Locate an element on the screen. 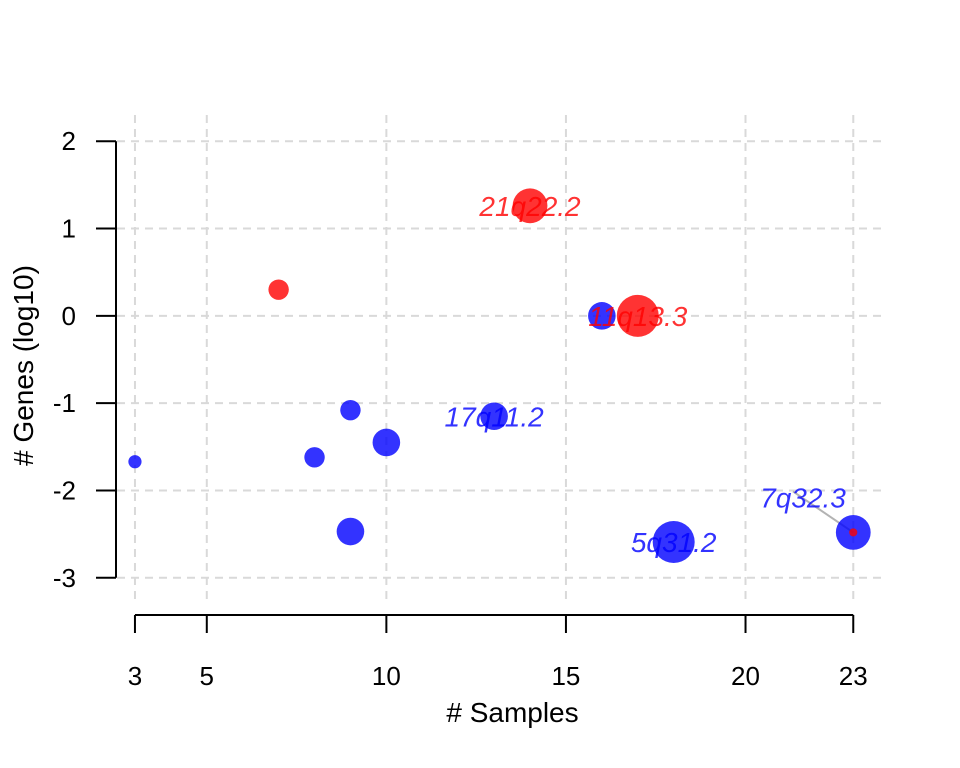  y-axis: -3 -2 -1 0 1 2 is located at coordinates (85, 359).